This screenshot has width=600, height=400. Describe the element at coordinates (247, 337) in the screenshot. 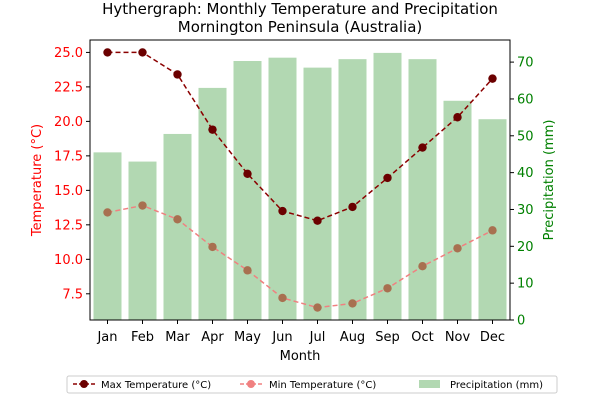

I see `x-tick-label-may: May` at that location.